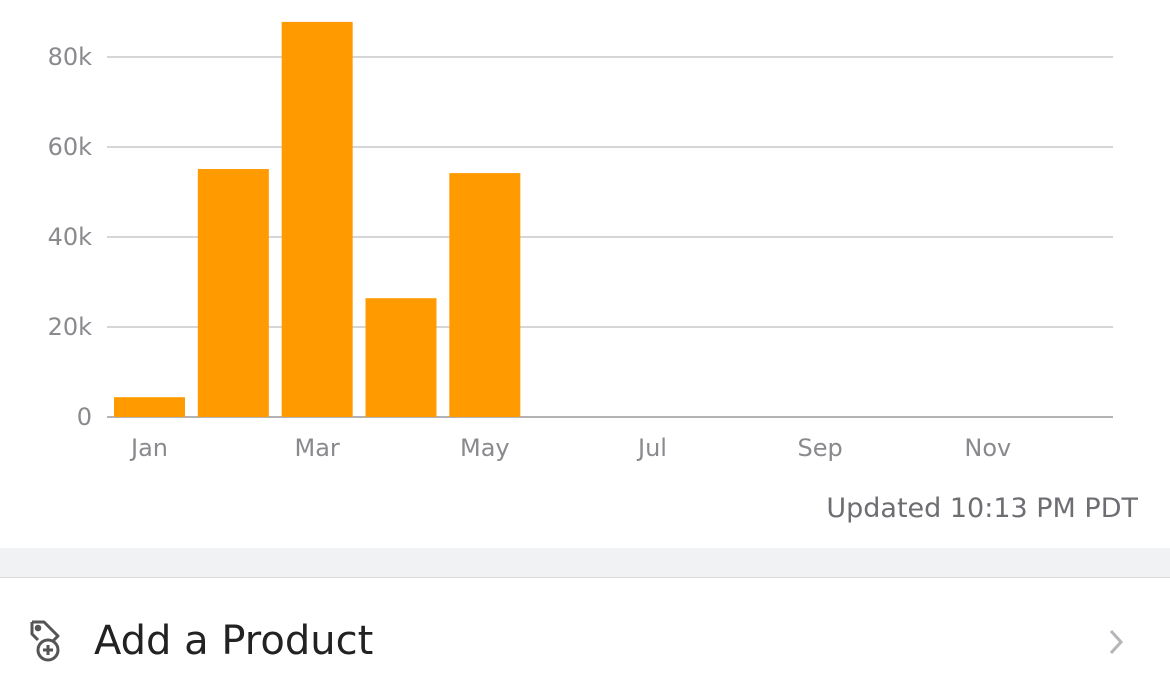 The image size is (1170, 700). I want to click on bar-apr, so click(401, 357).